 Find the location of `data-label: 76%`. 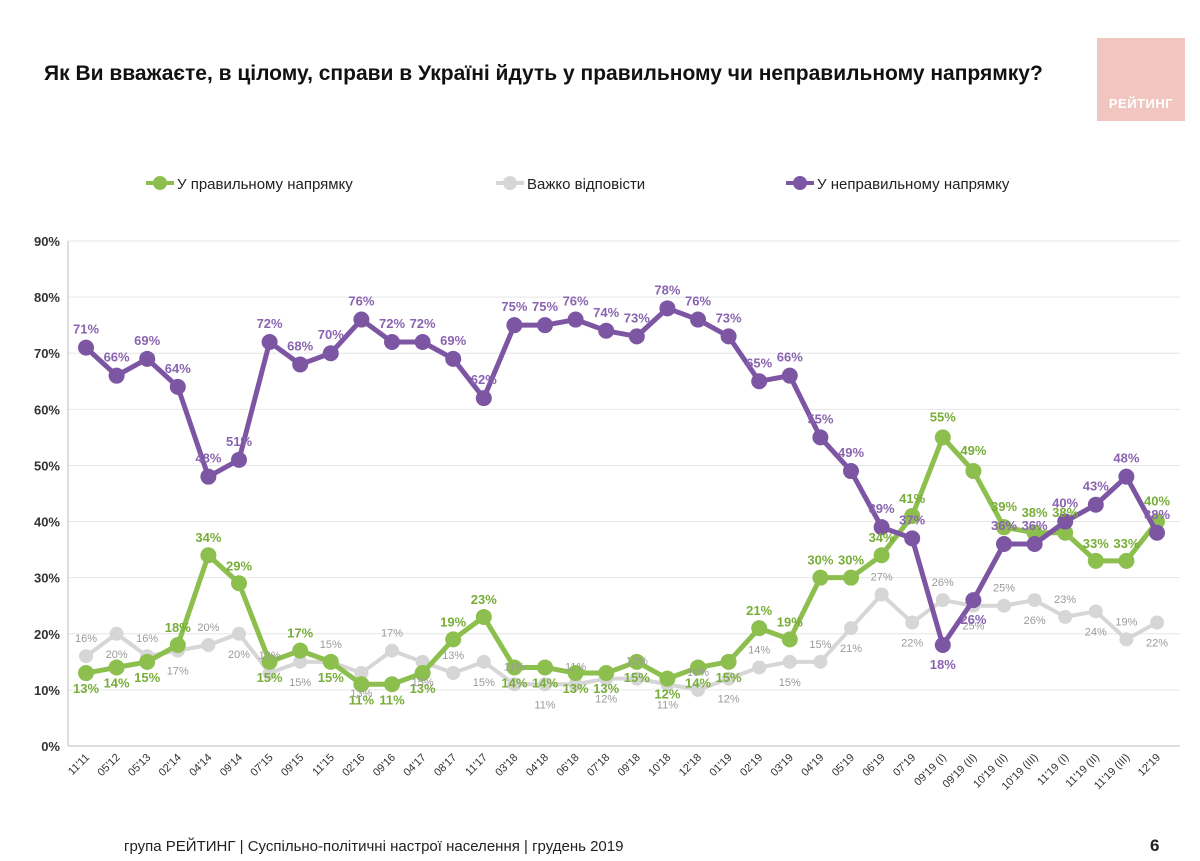

data-label: 76% is located at coordinates (698, 301).